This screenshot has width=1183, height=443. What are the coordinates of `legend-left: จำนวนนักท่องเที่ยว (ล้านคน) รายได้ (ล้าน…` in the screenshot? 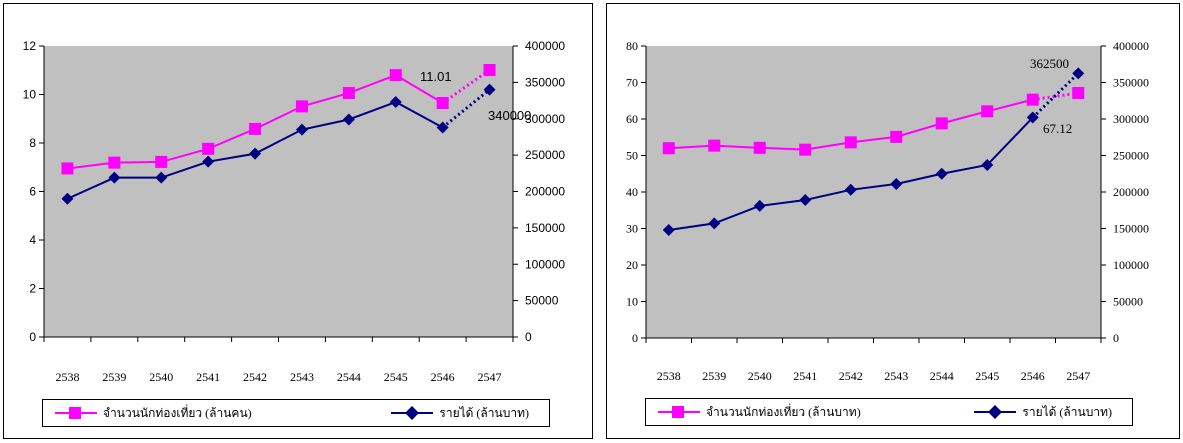 It's located at (296, 413).